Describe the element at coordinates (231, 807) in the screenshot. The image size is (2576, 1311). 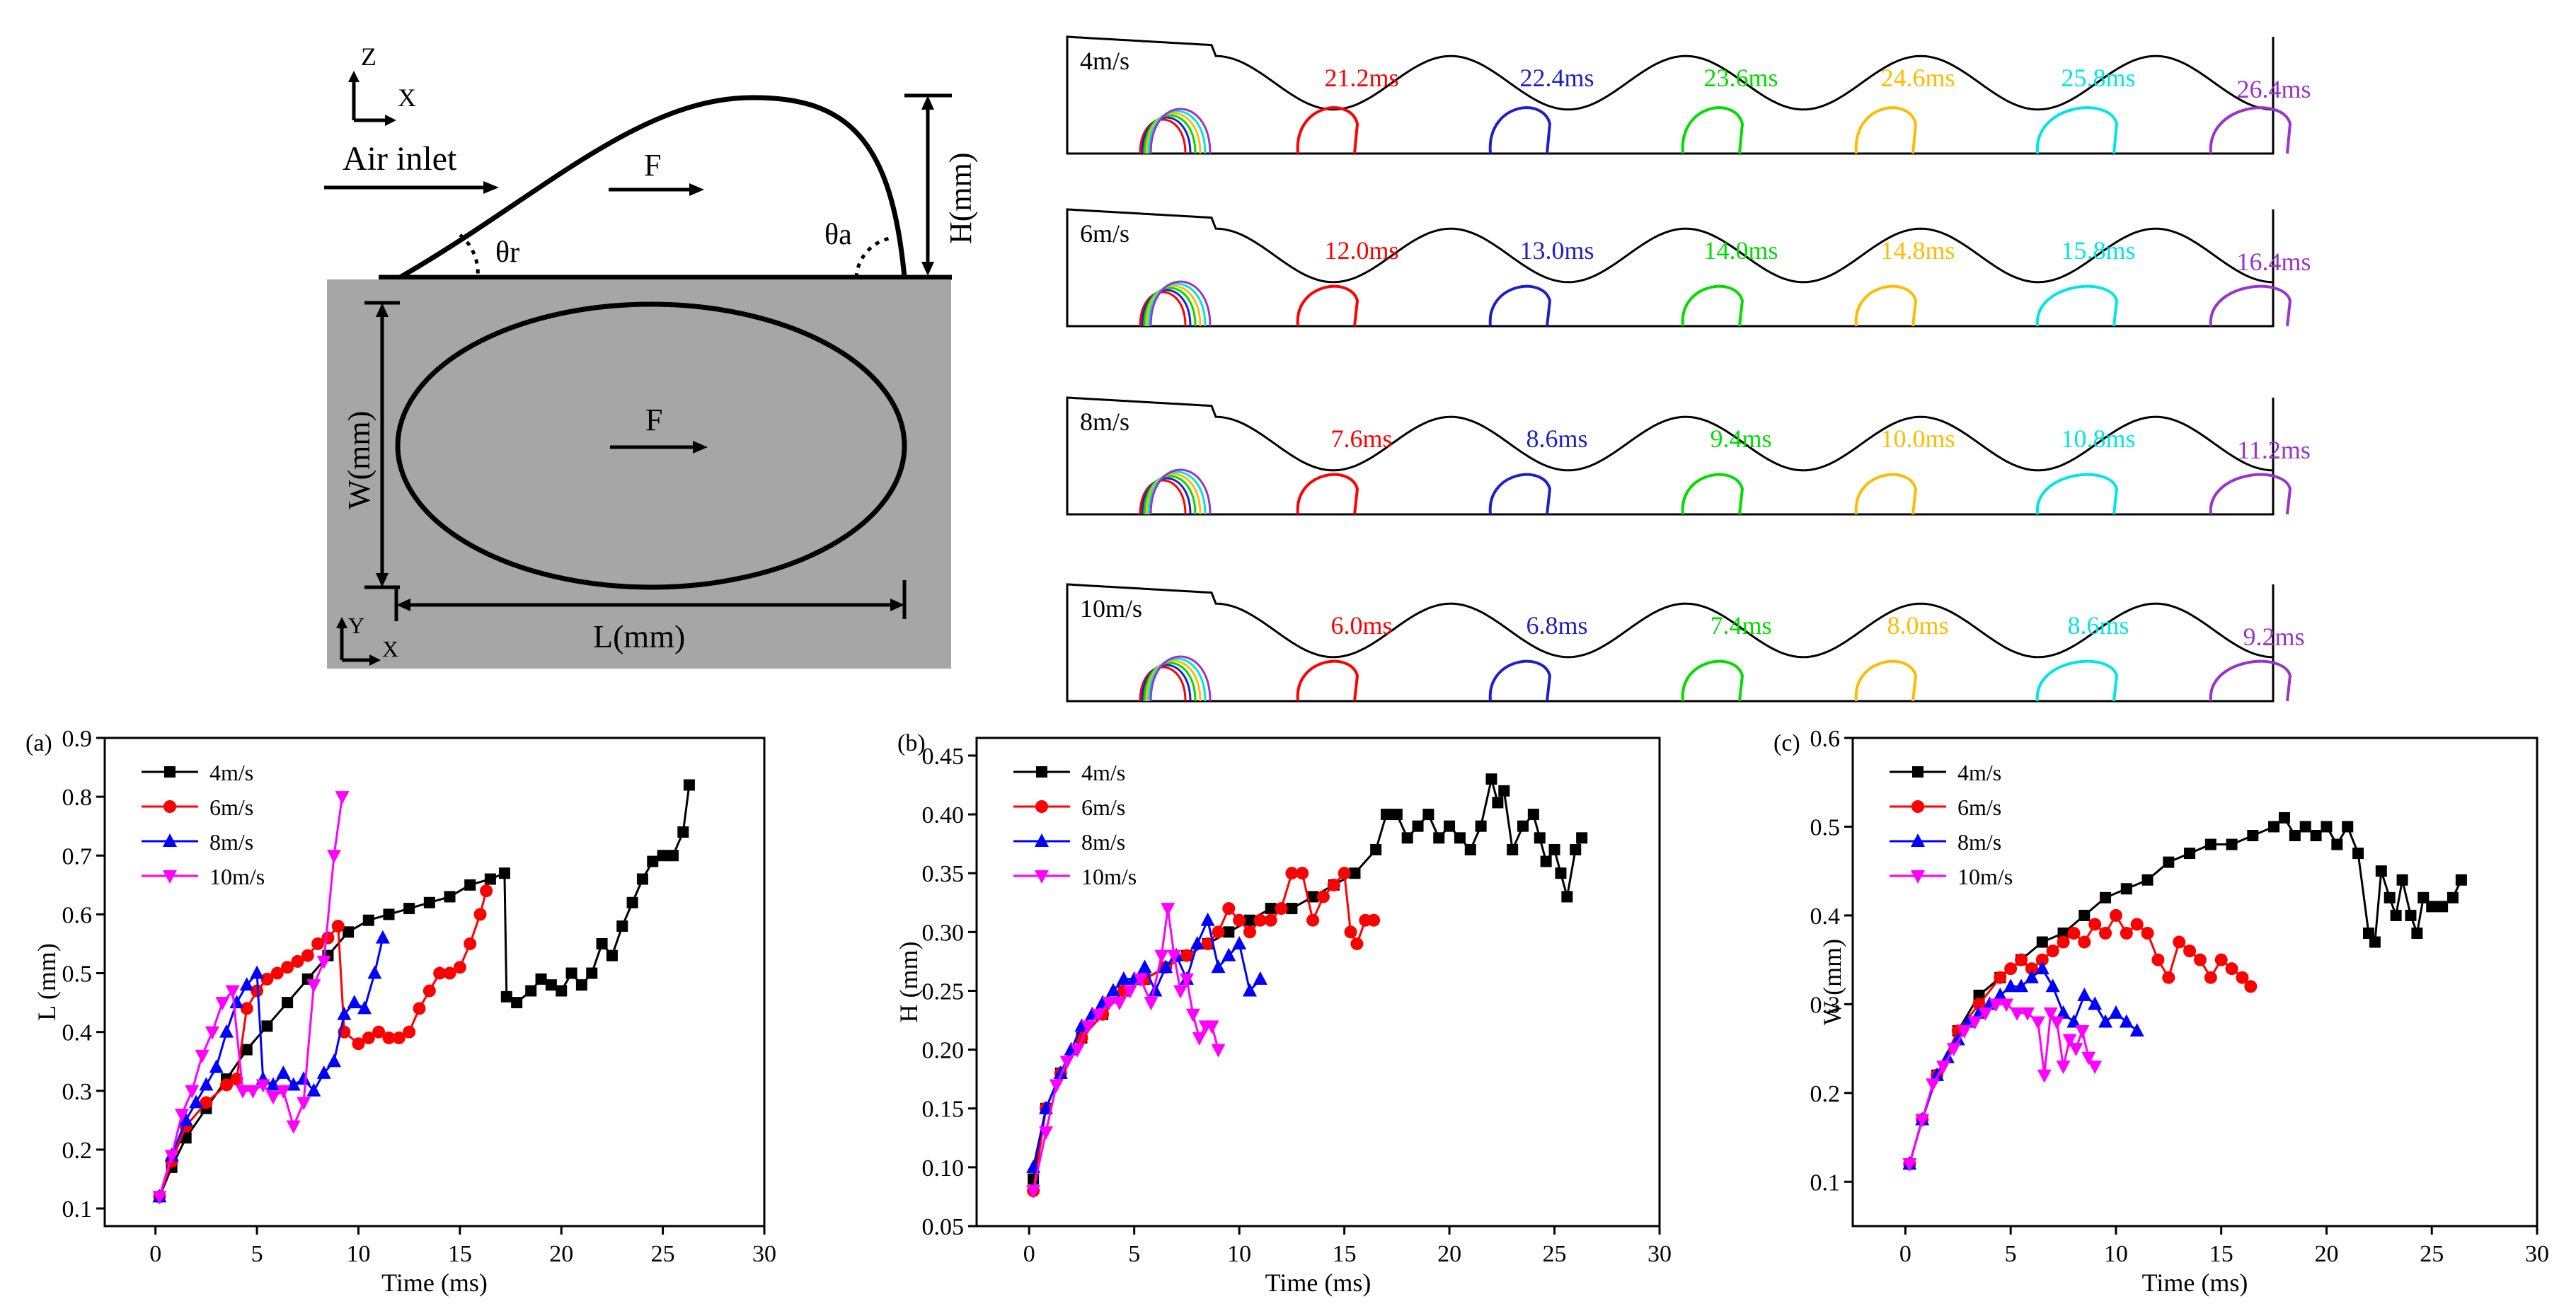
I see `legend-label: 6m/s` at that location.